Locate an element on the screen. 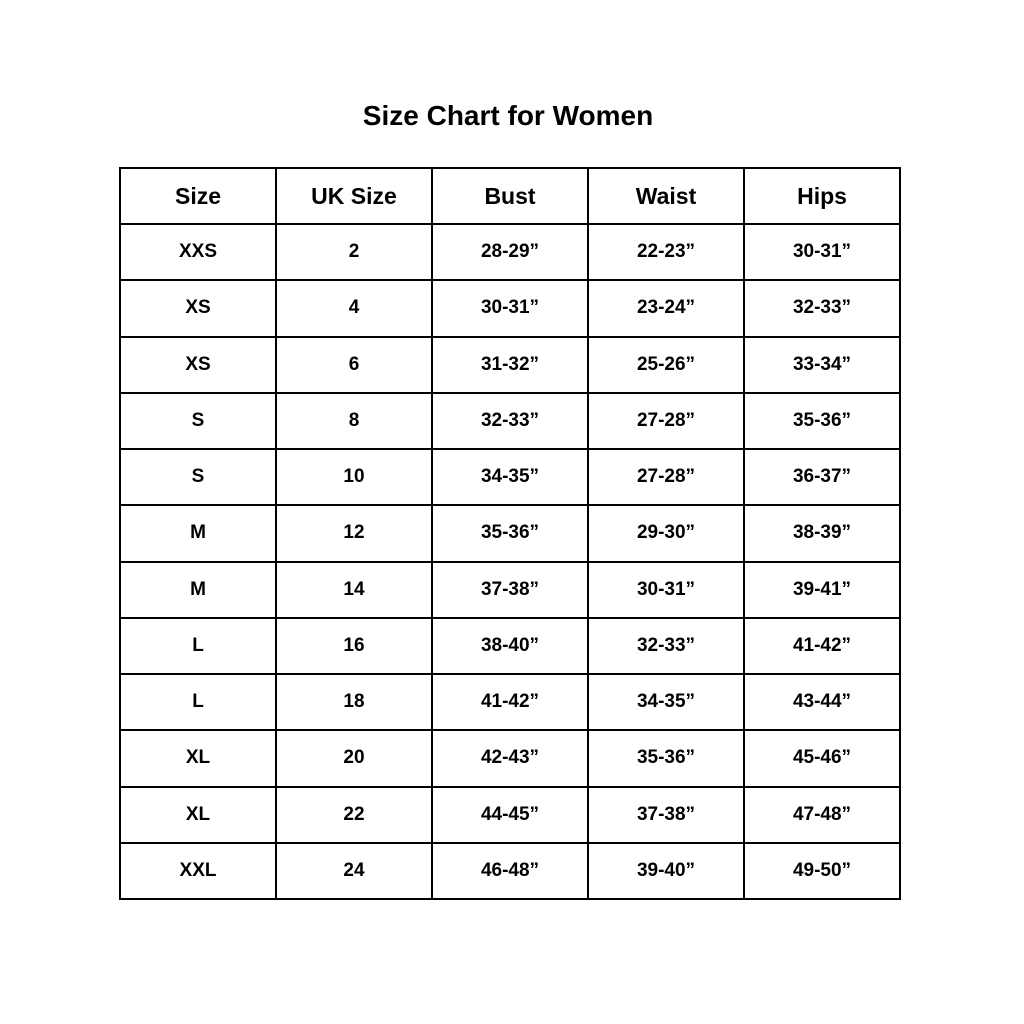 The image size is (1024, 1024). table-row: XL 22 44-45” 37-38” 47-48” is located at coordinates (510, 814).